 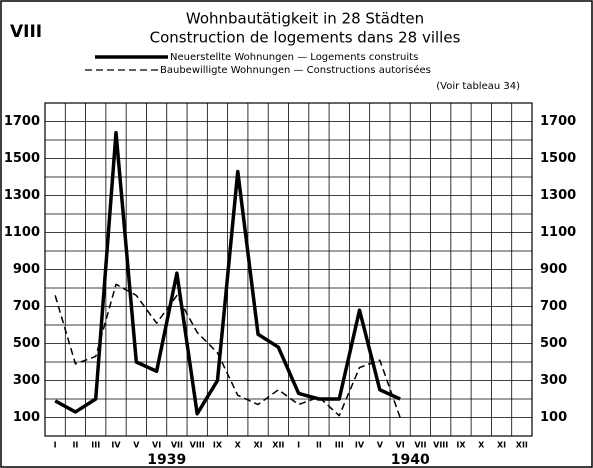 I want to click on y2-tick-label: 1700, so click(x=558, y=121).